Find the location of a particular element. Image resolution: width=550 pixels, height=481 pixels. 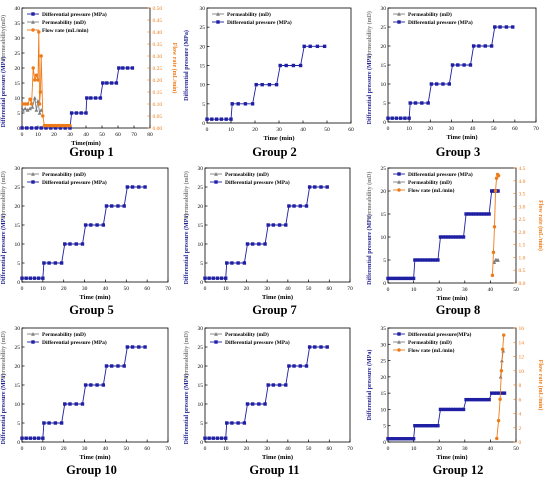

x-tick-label: 30 is located at coordinates (85, 289).